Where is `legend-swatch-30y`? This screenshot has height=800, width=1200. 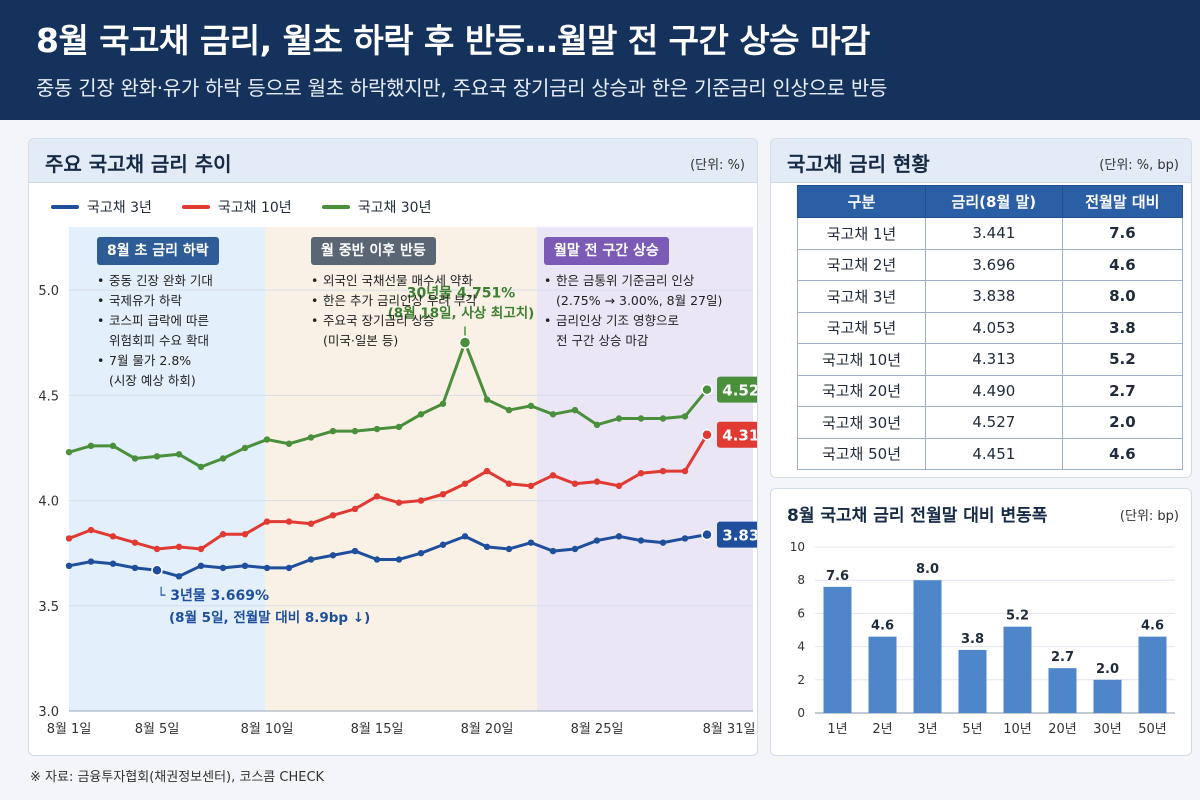
legend-swatch-30y is located at coordinates (335, 207).